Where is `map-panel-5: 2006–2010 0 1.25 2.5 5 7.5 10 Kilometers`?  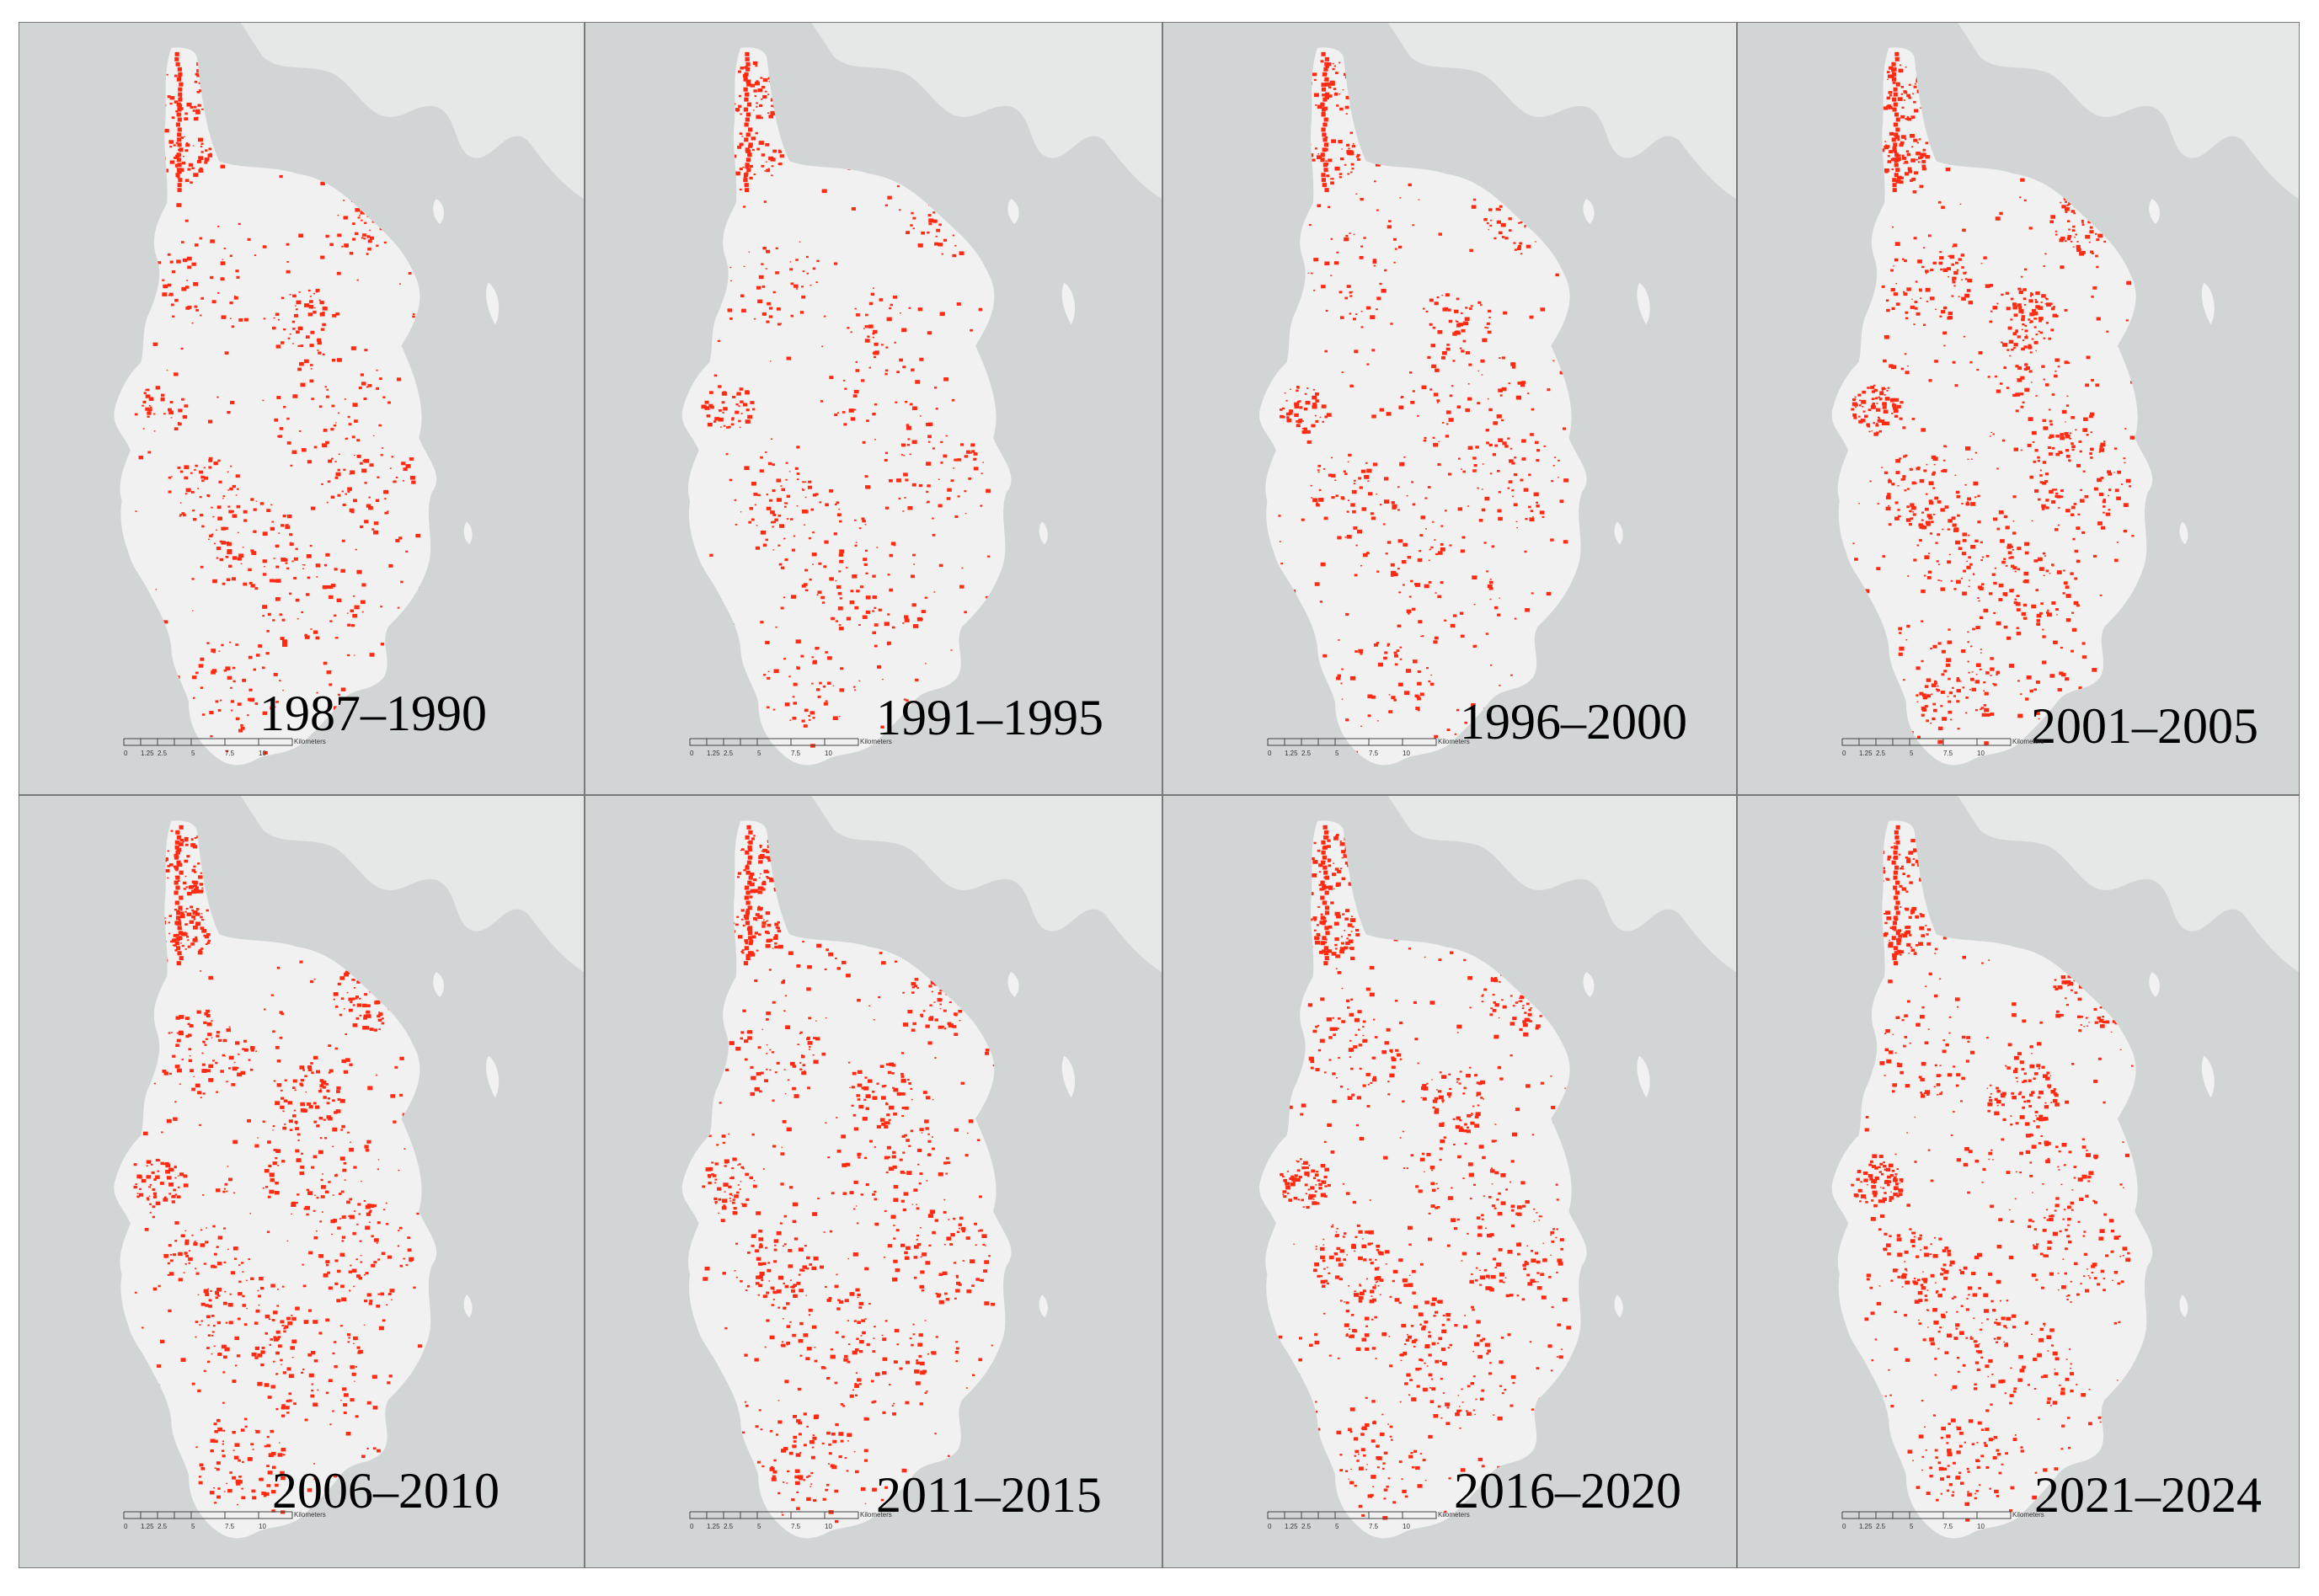 map-panel-5: 2006–2010 0 1.25 2.5 5 7.5 10 Kilometers is located at coordinates (302, 1181).